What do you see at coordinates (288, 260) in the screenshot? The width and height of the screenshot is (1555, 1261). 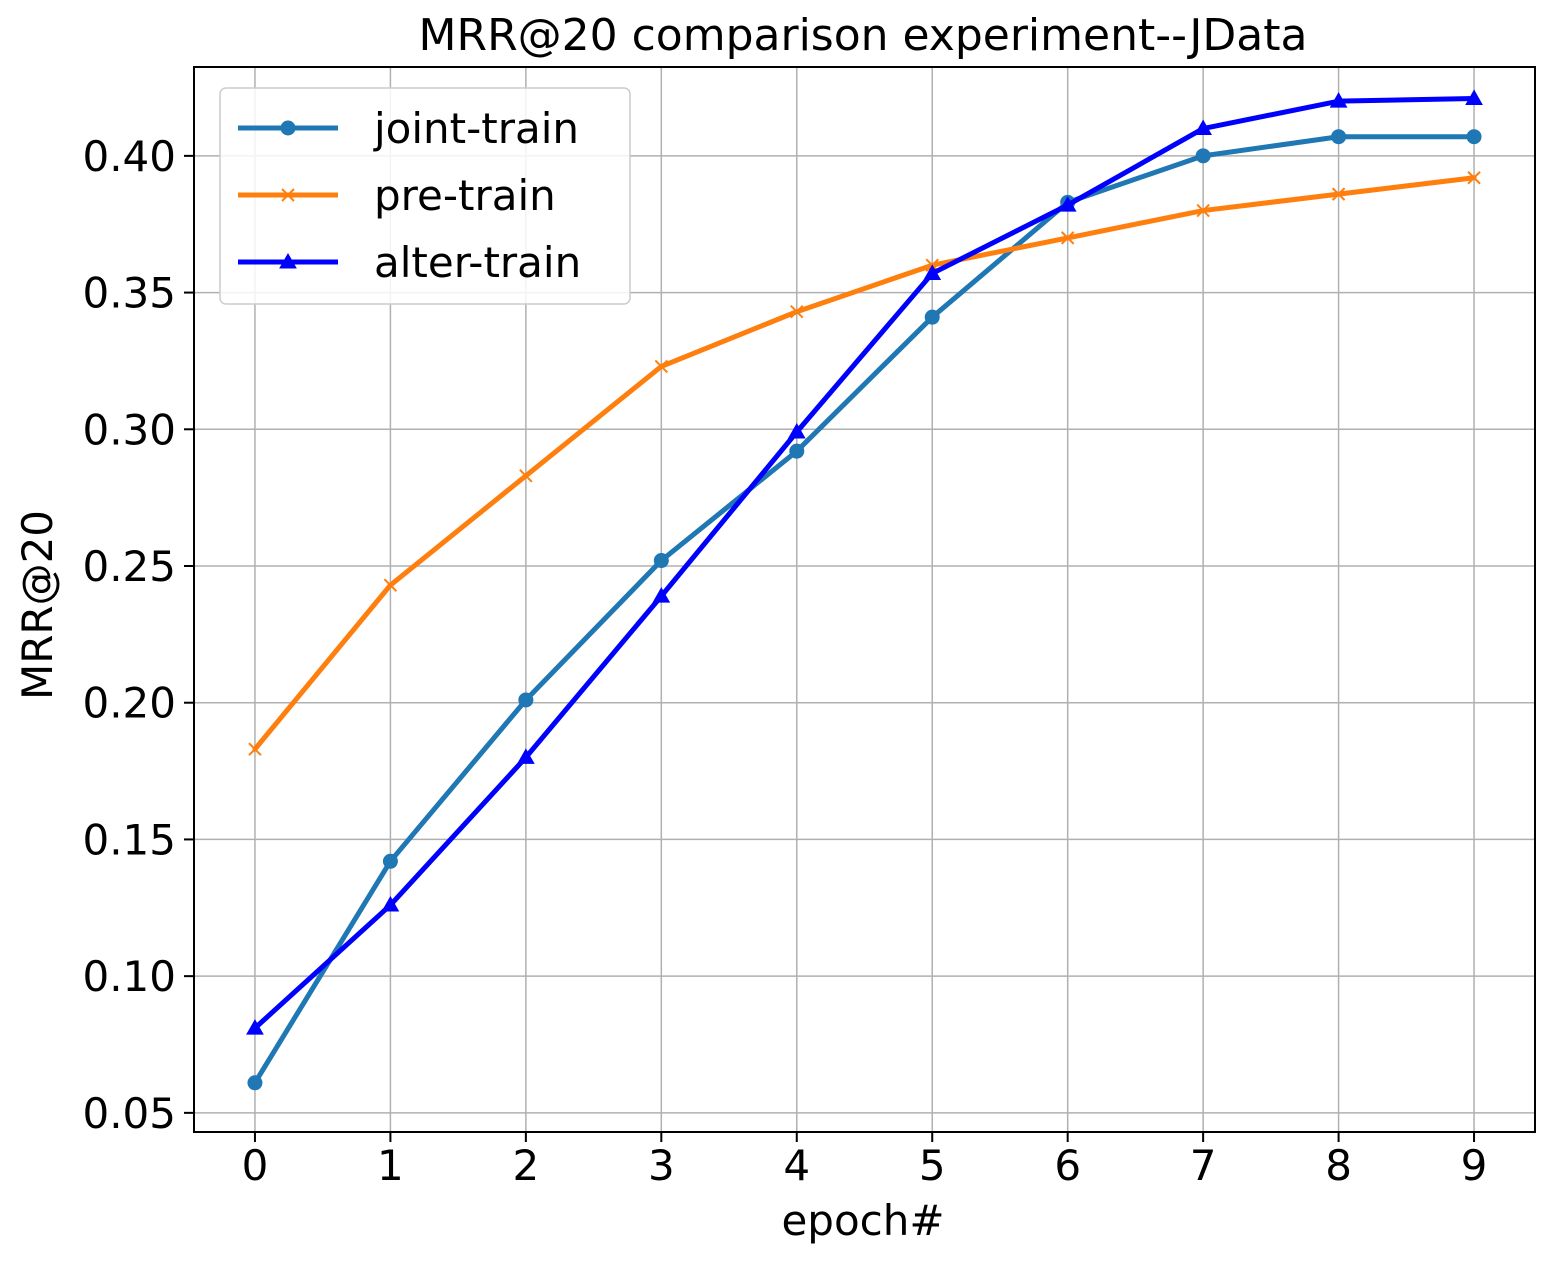 I see `legend-marker-triangle` at bounding box center [288, 260].